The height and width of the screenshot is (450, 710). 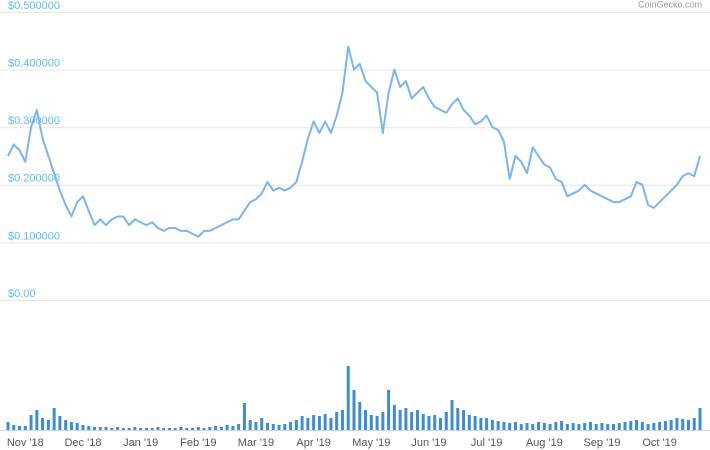 I want to click on x-tick-label: Jul '19, so click(x=486, y=443).